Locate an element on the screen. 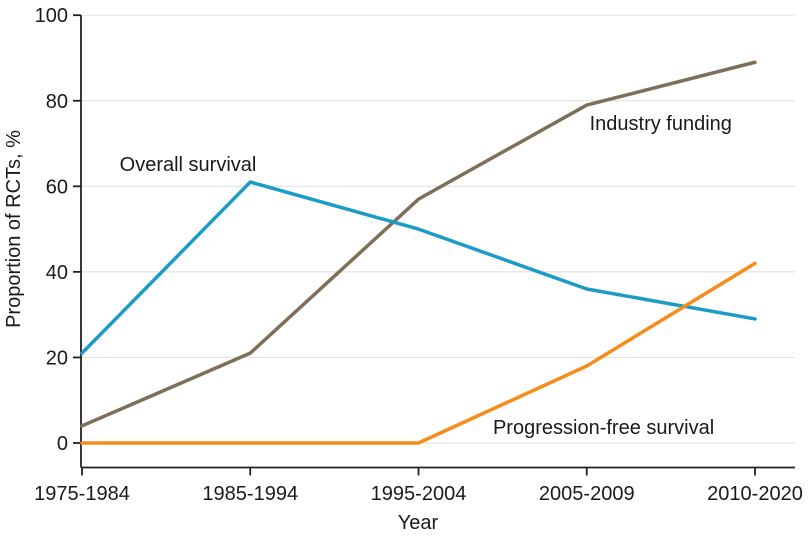 This screenshot has width=810, height=537. series-inline-label: Progression-free survival is located at coordinates (603, 428).